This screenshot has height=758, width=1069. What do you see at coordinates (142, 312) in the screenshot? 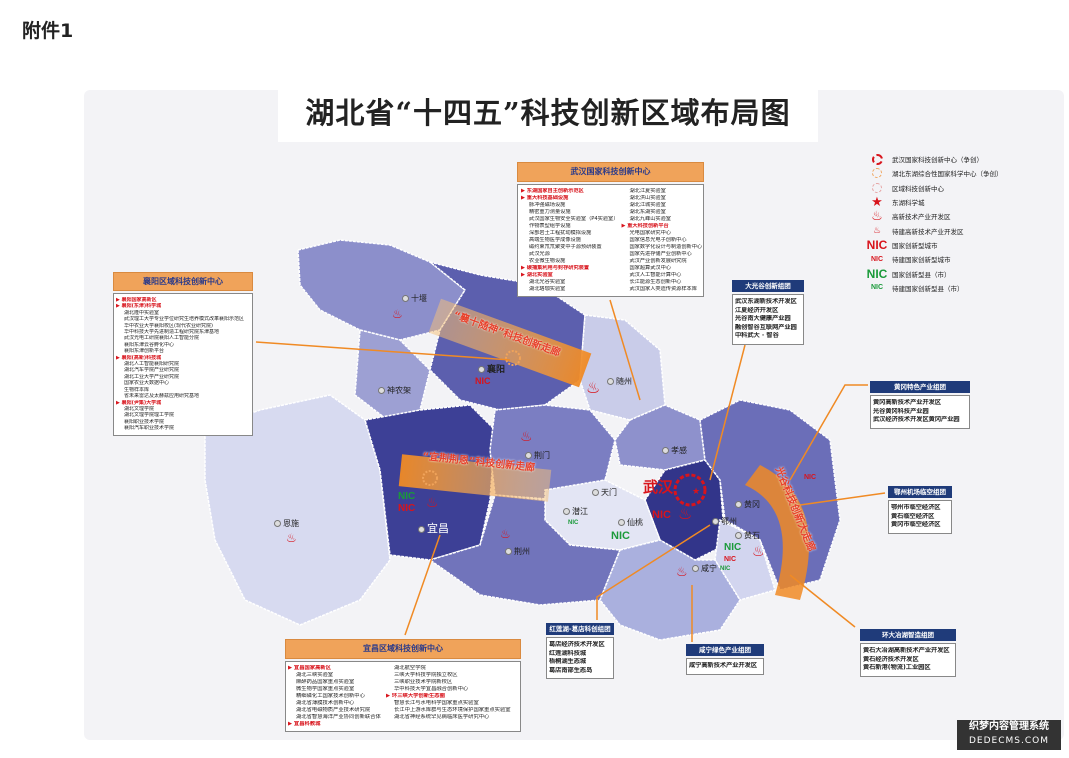
I see `list-item: 湖北隆中实验室` at bounding box center [142, 312].